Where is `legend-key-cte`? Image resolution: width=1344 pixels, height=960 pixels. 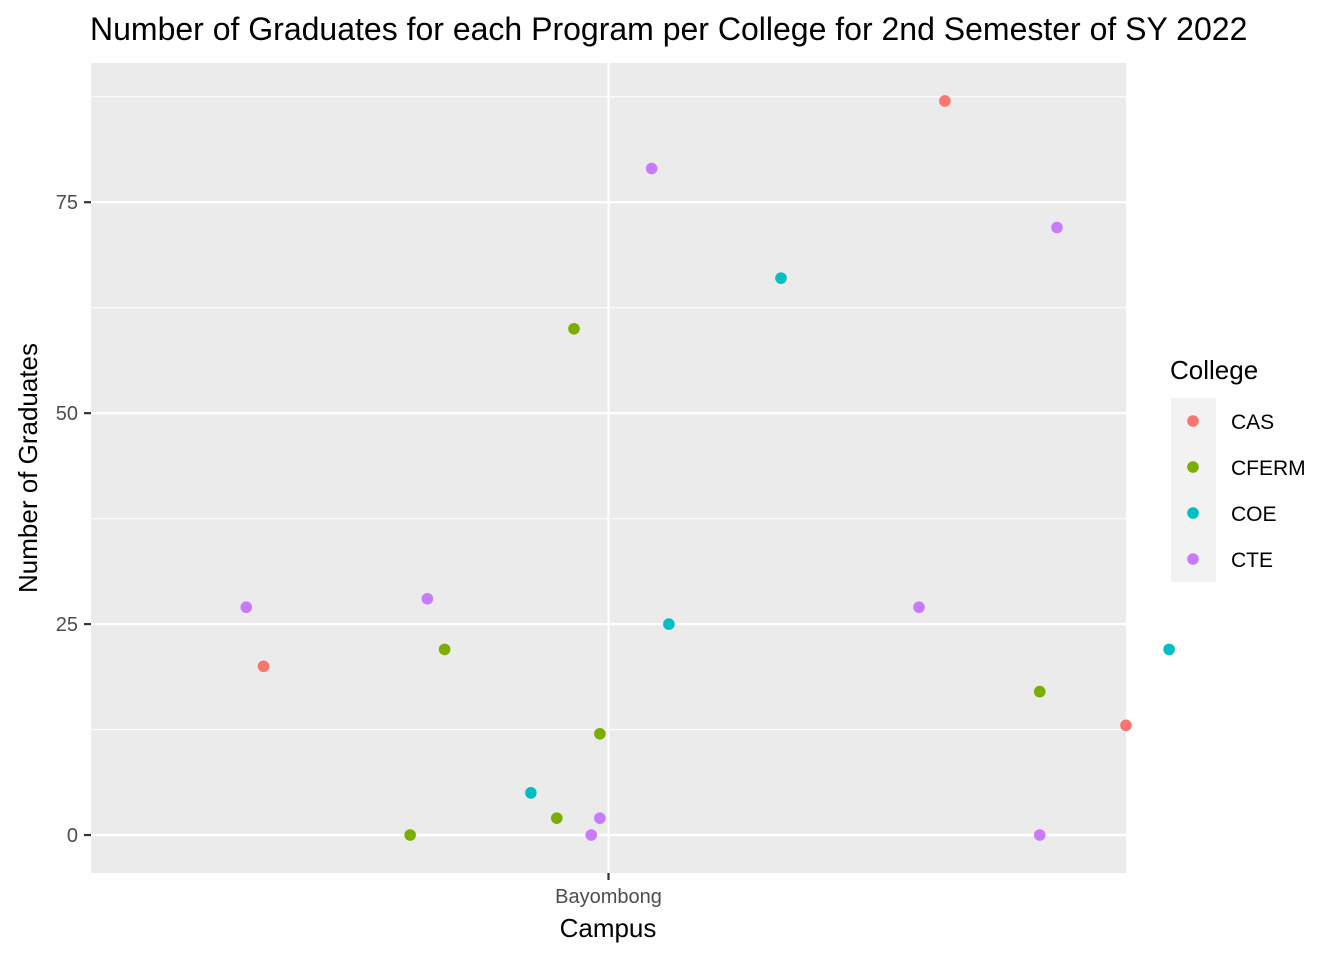
legend-key-cte is located at coordinates (1193, 559).